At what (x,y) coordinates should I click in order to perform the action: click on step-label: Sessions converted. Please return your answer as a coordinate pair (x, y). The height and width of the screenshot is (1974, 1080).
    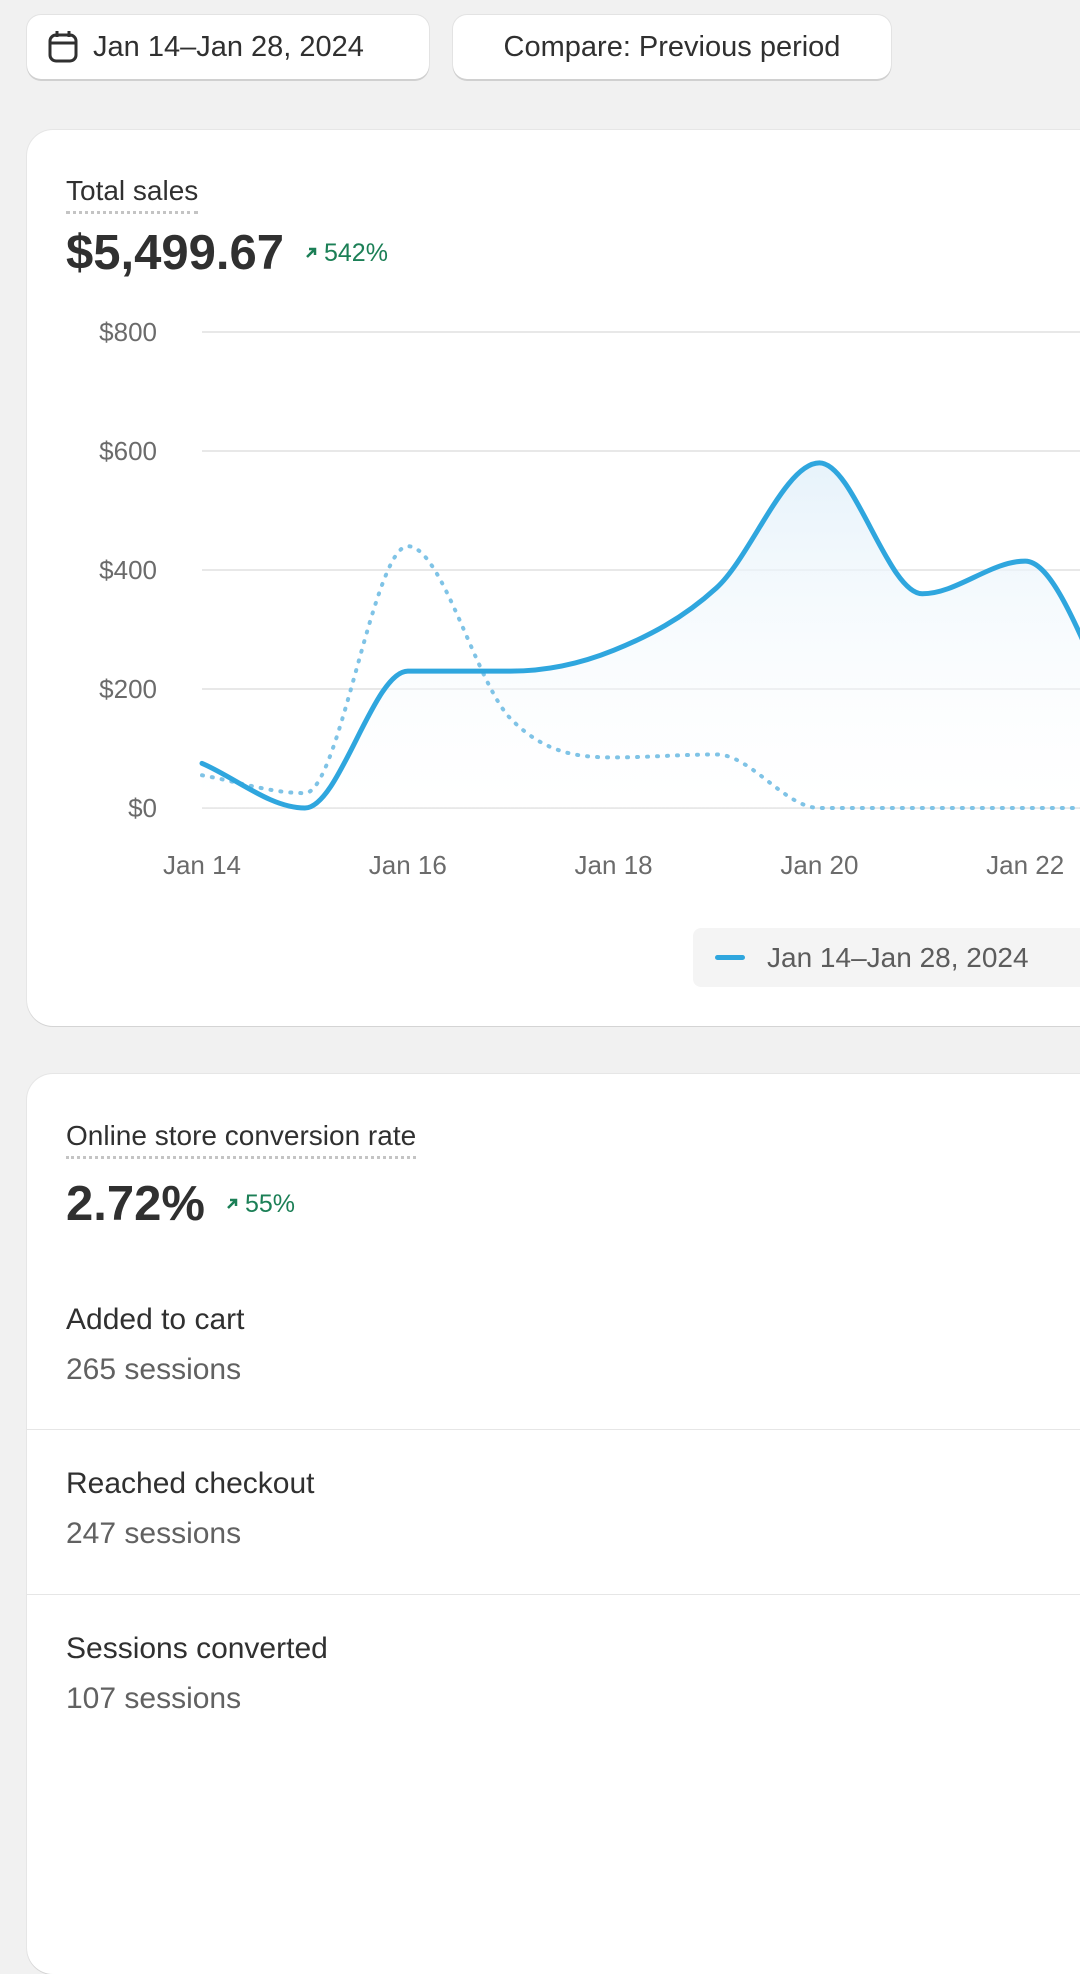
    Looking at the image, I should click on (197, 1648).